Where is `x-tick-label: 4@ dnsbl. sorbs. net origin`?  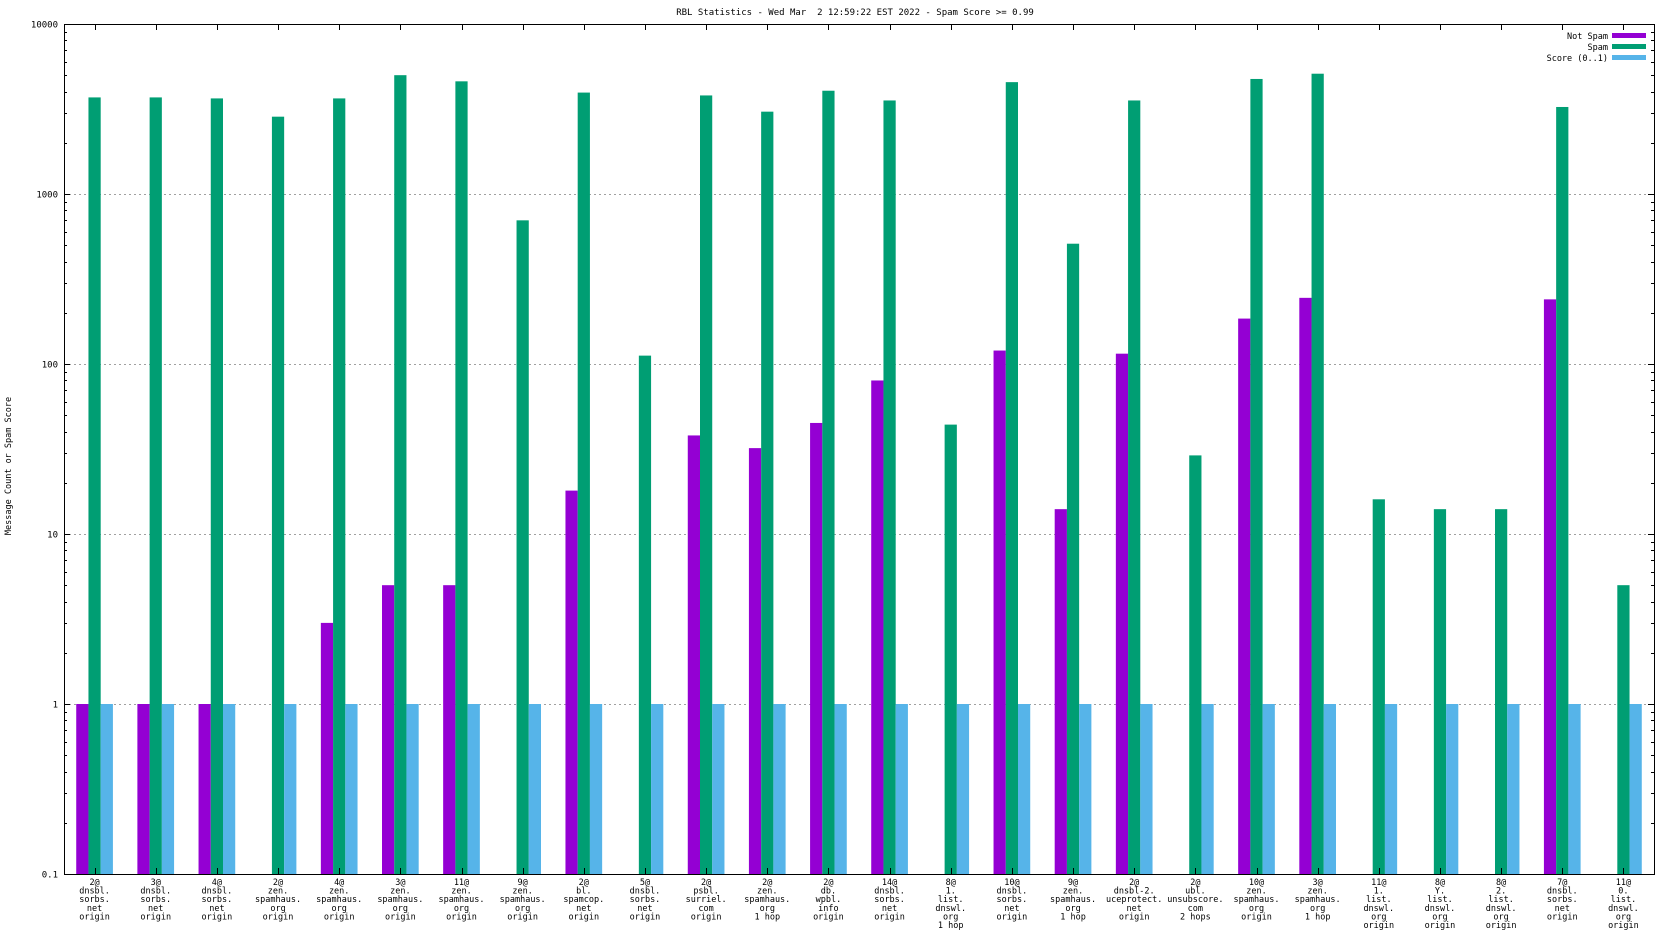
x-tick-label: 4@ dnsbl. sorbs. net origin is located at coordinates (217, 900).